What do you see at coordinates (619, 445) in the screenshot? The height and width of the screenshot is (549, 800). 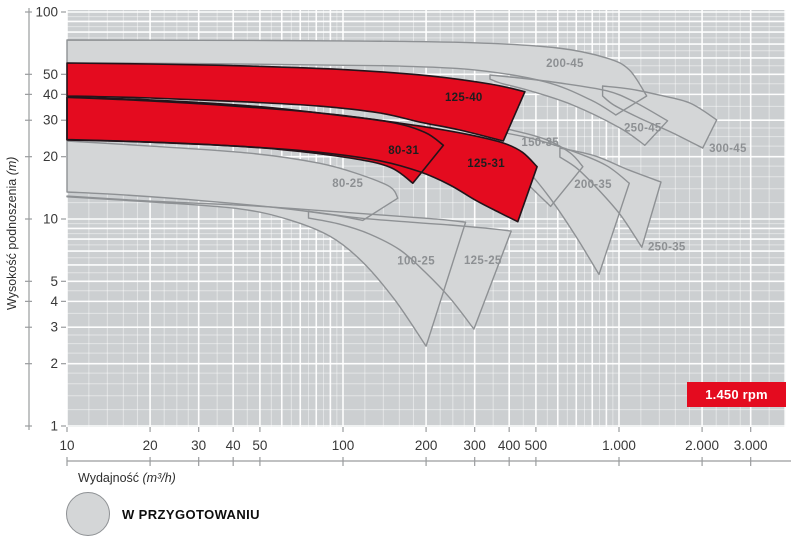 I see `x-tick-label: 1.000` at bounding box center [619, 445].